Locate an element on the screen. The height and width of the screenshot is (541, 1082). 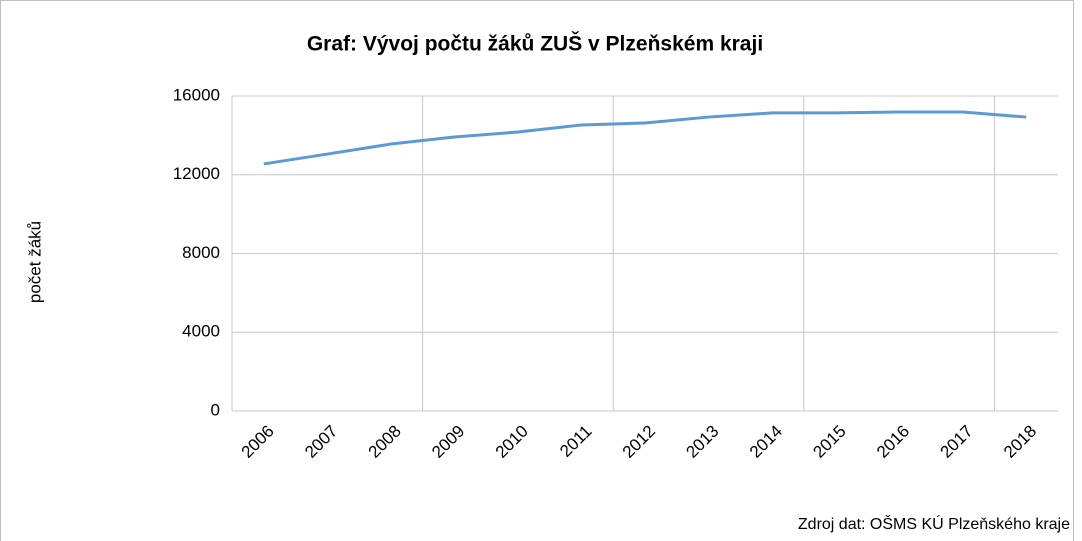
x-tick-label: 2007 is located at coordinates (321, 442).